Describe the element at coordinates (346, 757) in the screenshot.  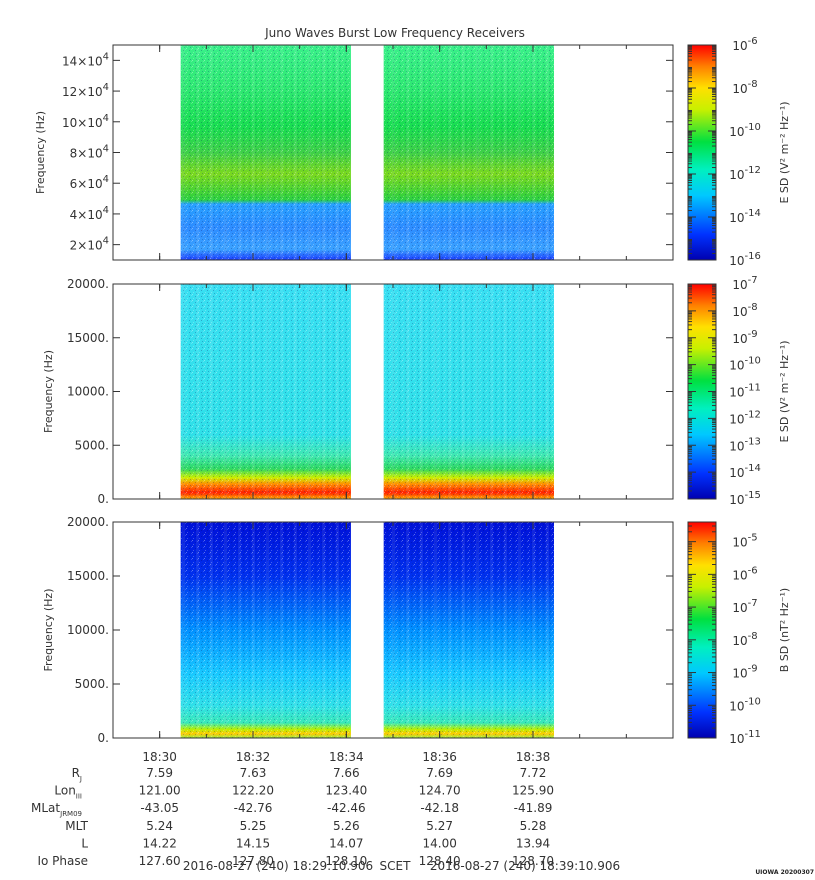
I see `x-tick-label: 18:34` at that location.